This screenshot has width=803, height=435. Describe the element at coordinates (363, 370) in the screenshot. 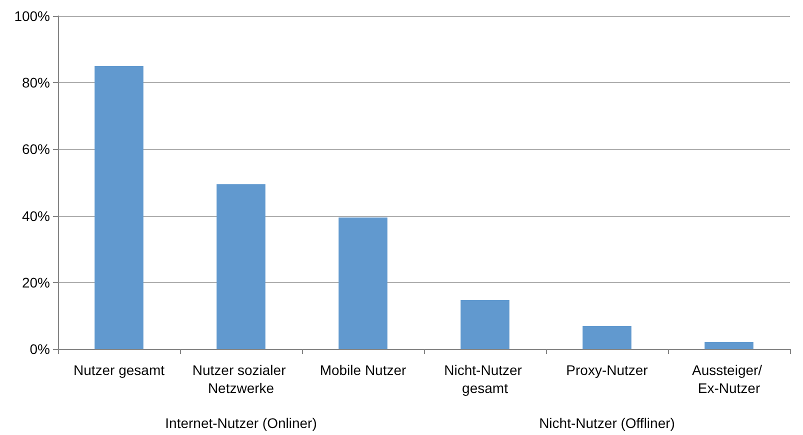

I see `x-tick-label: Mobile Nutzer` at that location.